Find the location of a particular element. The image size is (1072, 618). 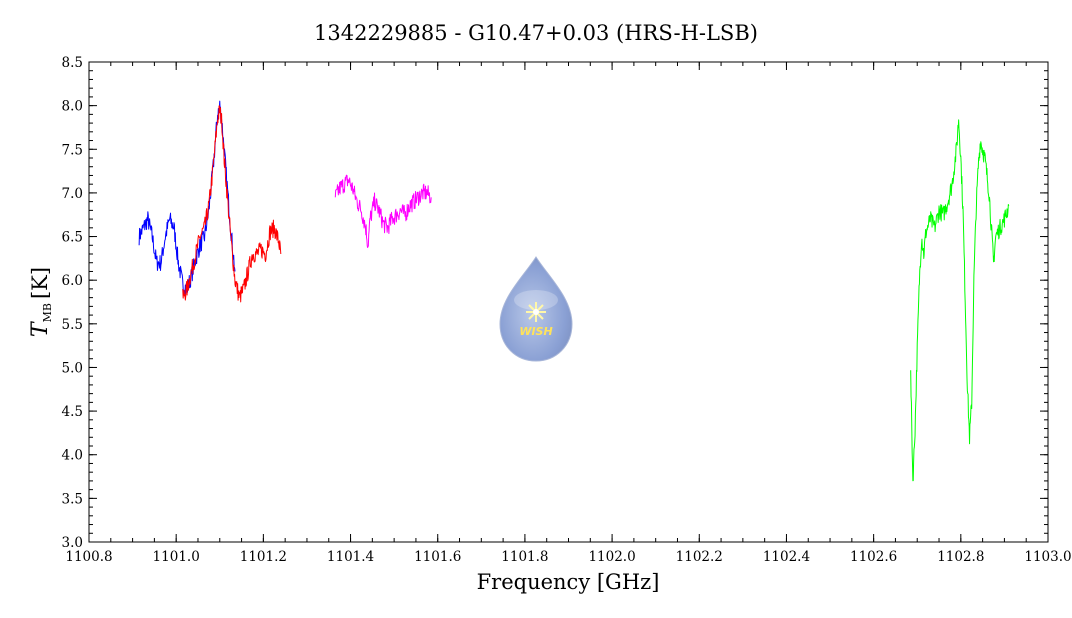

svg-text:TMB[K]: TMB [K] is located at coordinates (41, 302).